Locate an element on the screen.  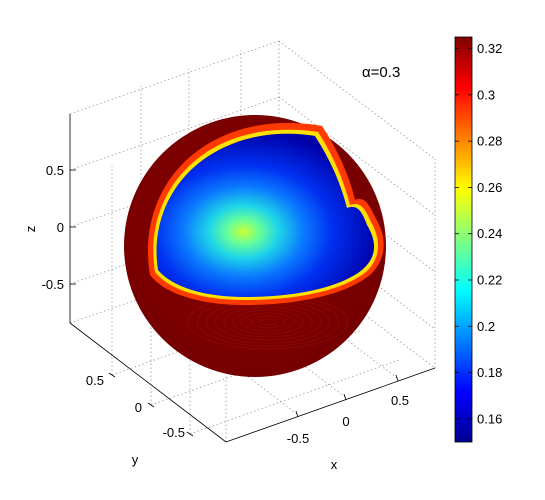
x-tick-label: 0 is located at coordinates (345, 421).